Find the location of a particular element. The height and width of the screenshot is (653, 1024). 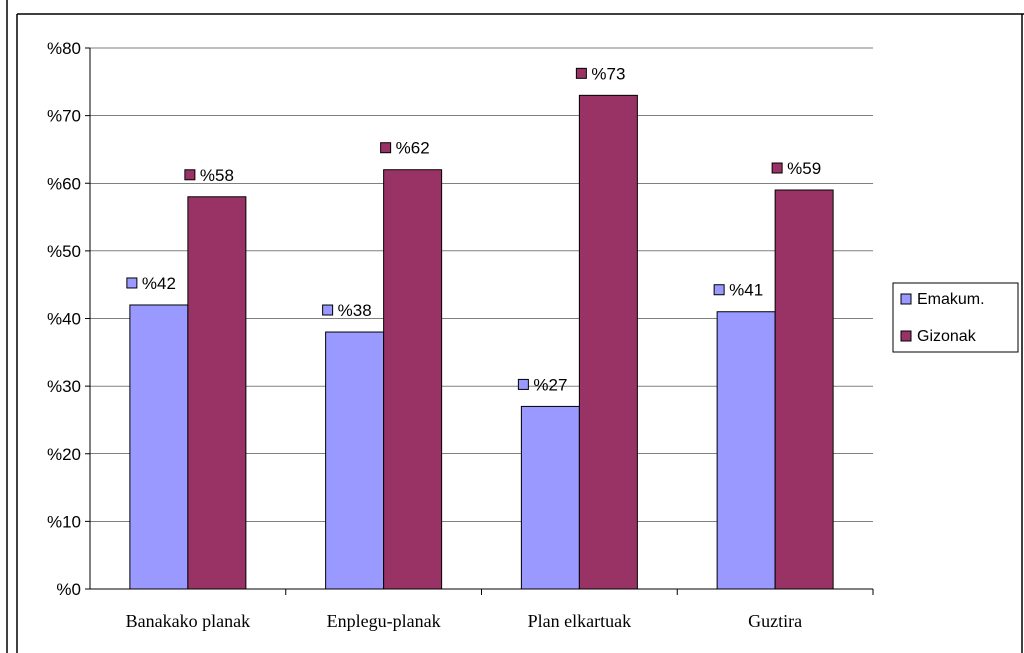

legend-box is located at coordinates (955, 317).